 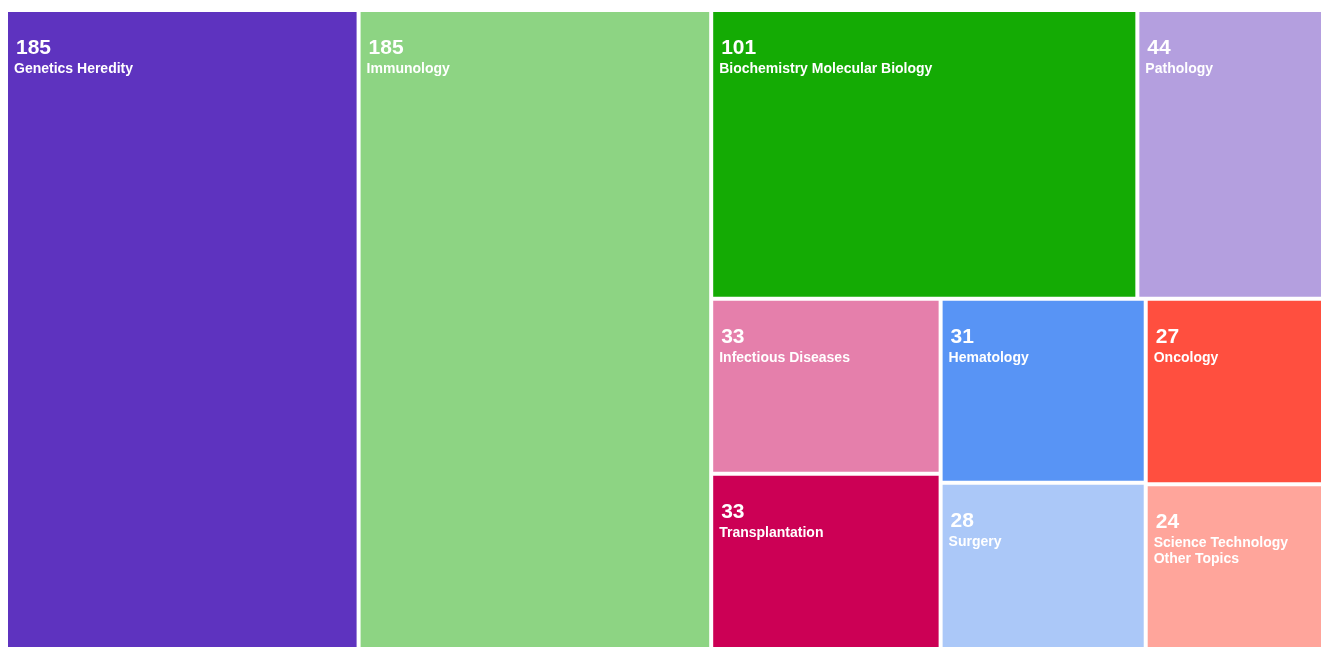 What do you see at coordinates (785, 356) in the screenshot?
I see `category-label: Infectious Diseases` at bounding box center [785, 356].